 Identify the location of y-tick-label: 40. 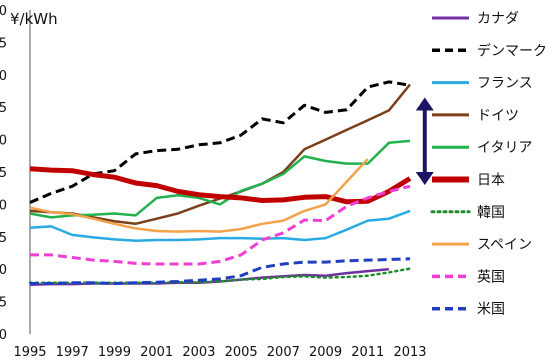
(3, 76).